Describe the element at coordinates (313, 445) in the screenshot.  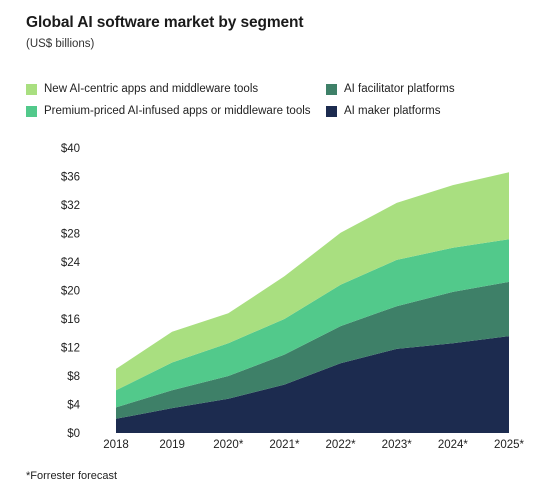
I see `x-axis-ticks: 2018 2019 2020* 2021* 2022* 2023* 2024* 2025*` at that location.